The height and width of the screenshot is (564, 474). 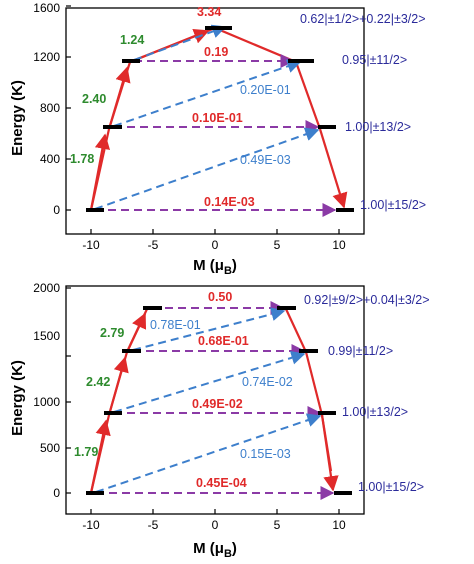 What do you see at coordinates (46, 8) in the screenshot?
I see `ytick-label: 1600` at bounding box center [46, 8].